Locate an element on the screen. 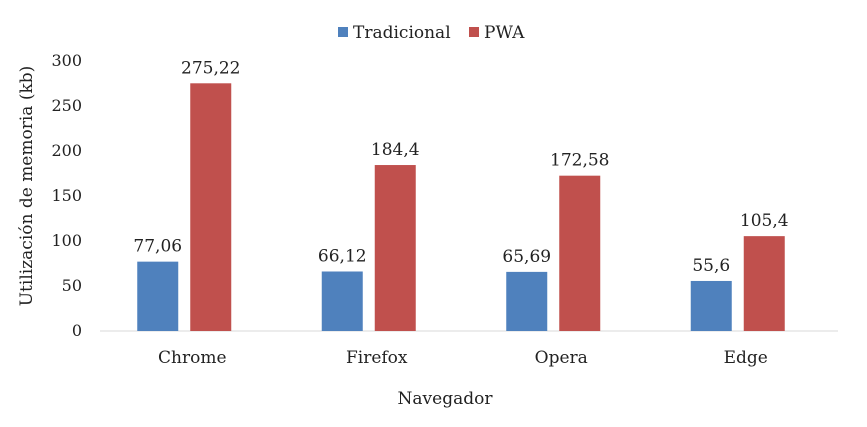  bar-tradicional-chrome is located at coordinates (158, 296).